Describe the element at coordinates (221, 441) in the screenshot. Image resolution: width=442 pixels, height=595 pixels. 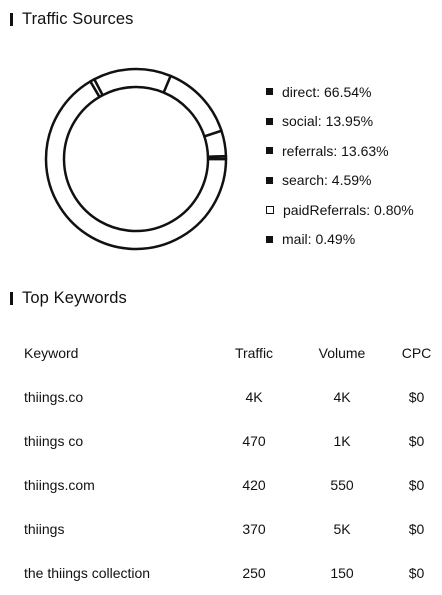
I see `table-row: thiings co 470 1K $0` at that location.